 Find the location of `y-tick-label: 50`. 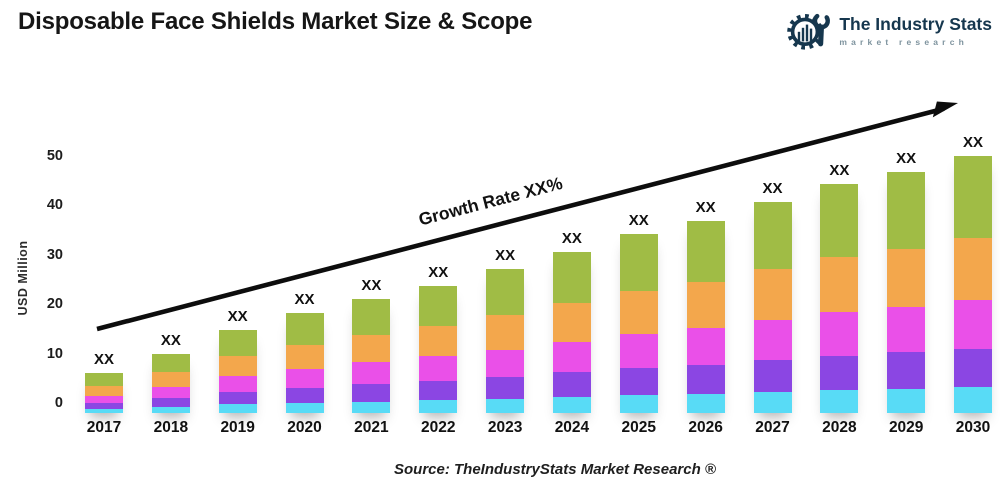

y-tick-label: 50 is located at coordinates (54, 155).